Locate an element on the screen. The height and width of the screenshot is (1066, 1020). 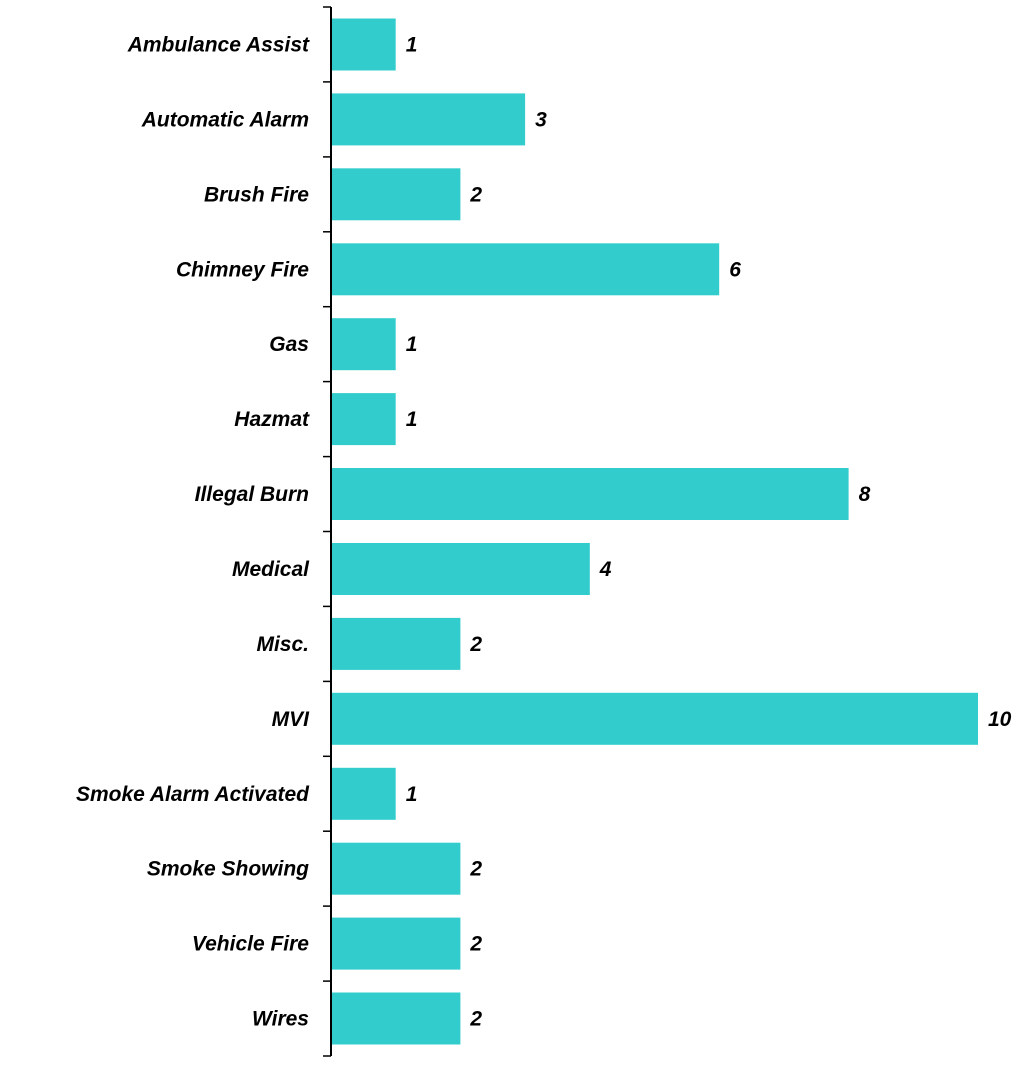
category-label: Illegal Burn is located at coordinates (252, 494).